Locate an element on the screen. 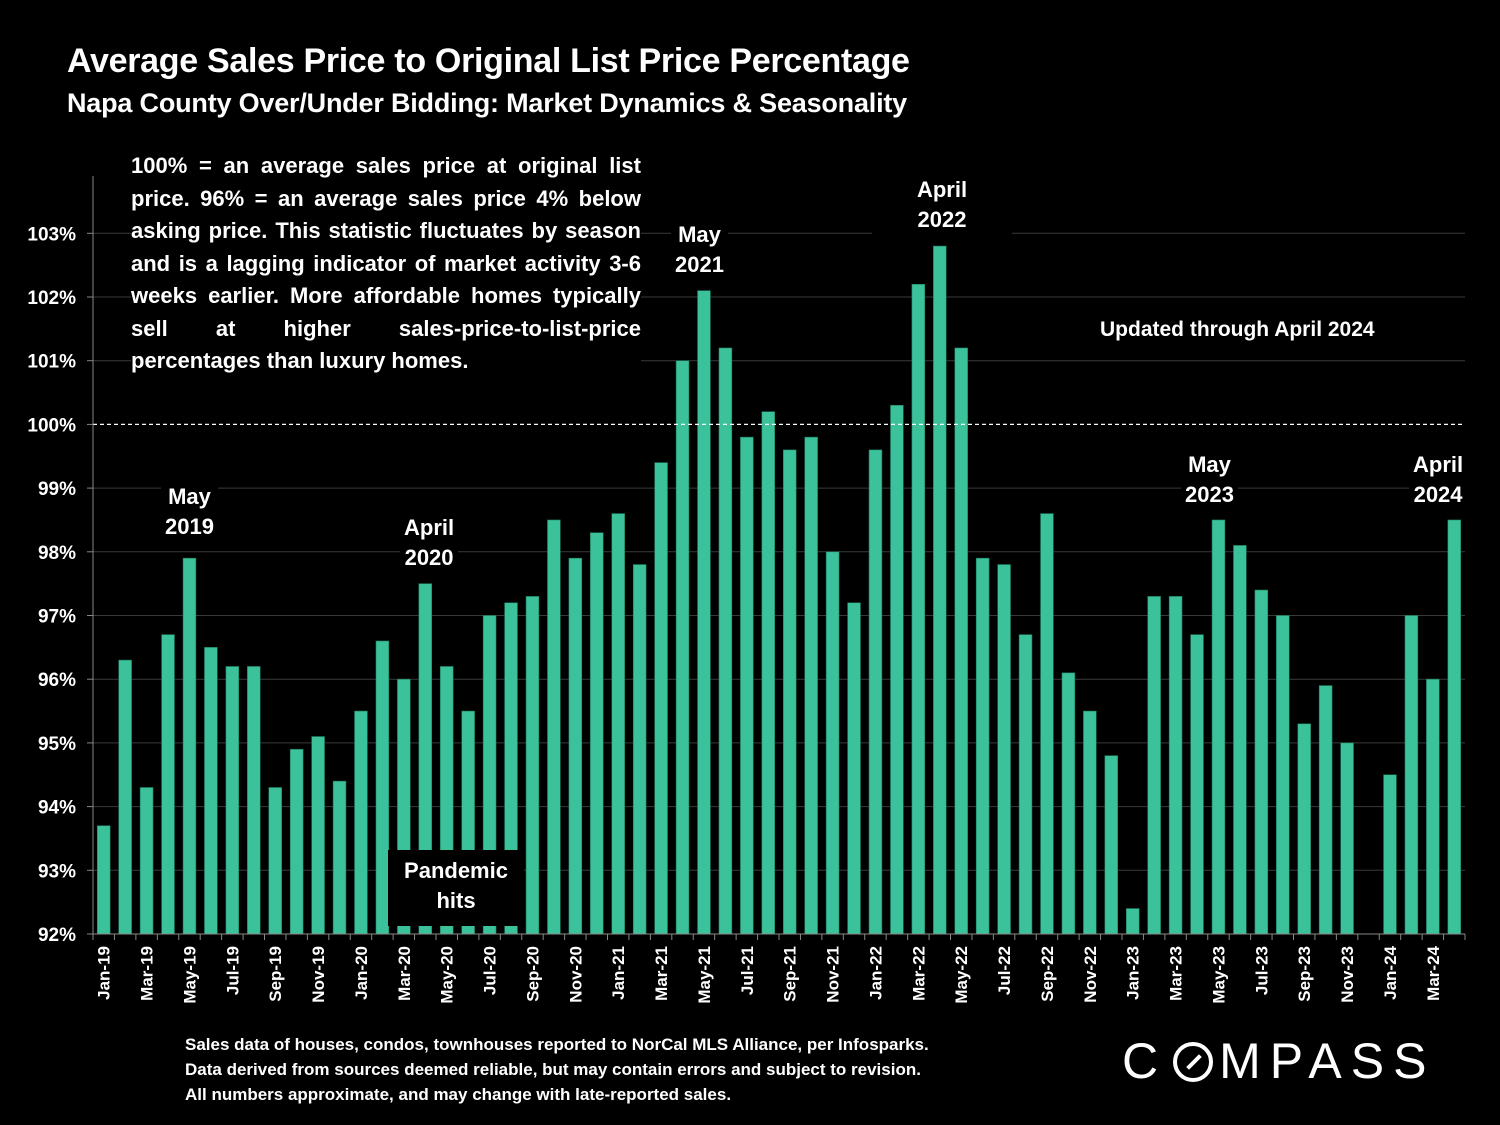 This screenshot has width=1500, height=1125. y-tick-label: 95% is located at coordinates (57, 744).